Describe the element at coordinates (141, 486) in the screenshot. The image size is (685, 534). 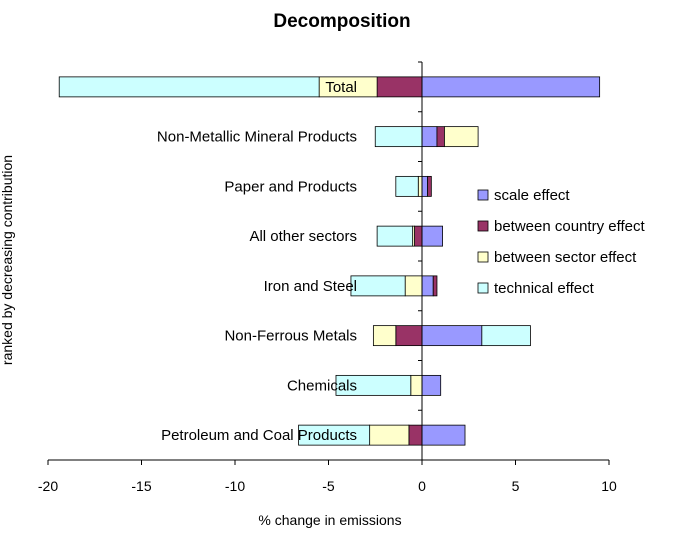
I see `x-tick-label: -15` at that location.